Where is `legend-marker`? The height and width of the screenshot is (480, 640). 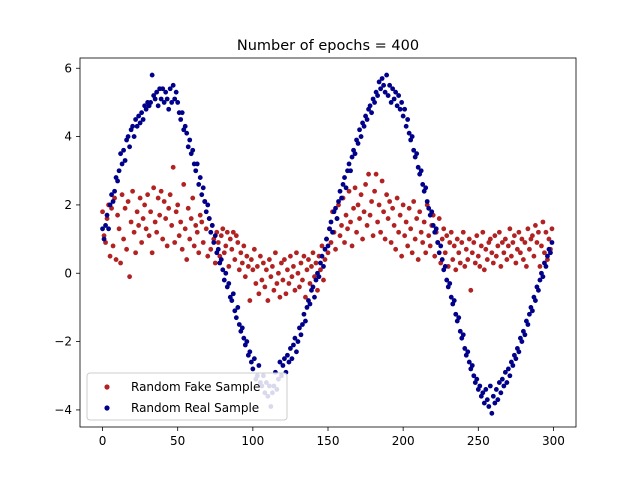
legend-marker is located at coordinates (107, 408).